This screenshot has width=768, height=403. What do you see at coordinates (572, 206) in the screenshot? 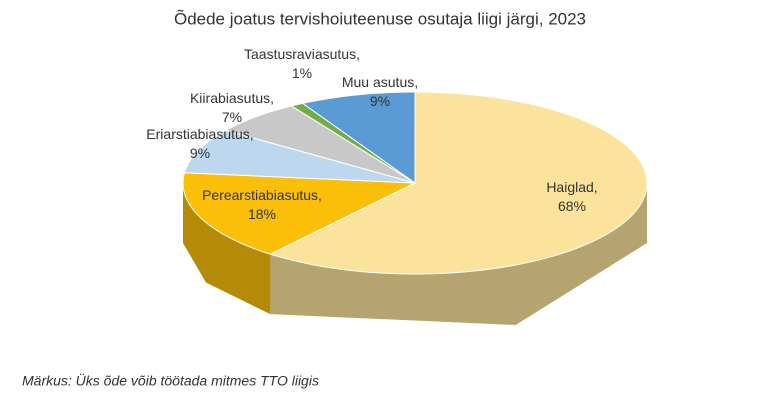
I see `label-value: 68%` at bounding box center [572, 206].